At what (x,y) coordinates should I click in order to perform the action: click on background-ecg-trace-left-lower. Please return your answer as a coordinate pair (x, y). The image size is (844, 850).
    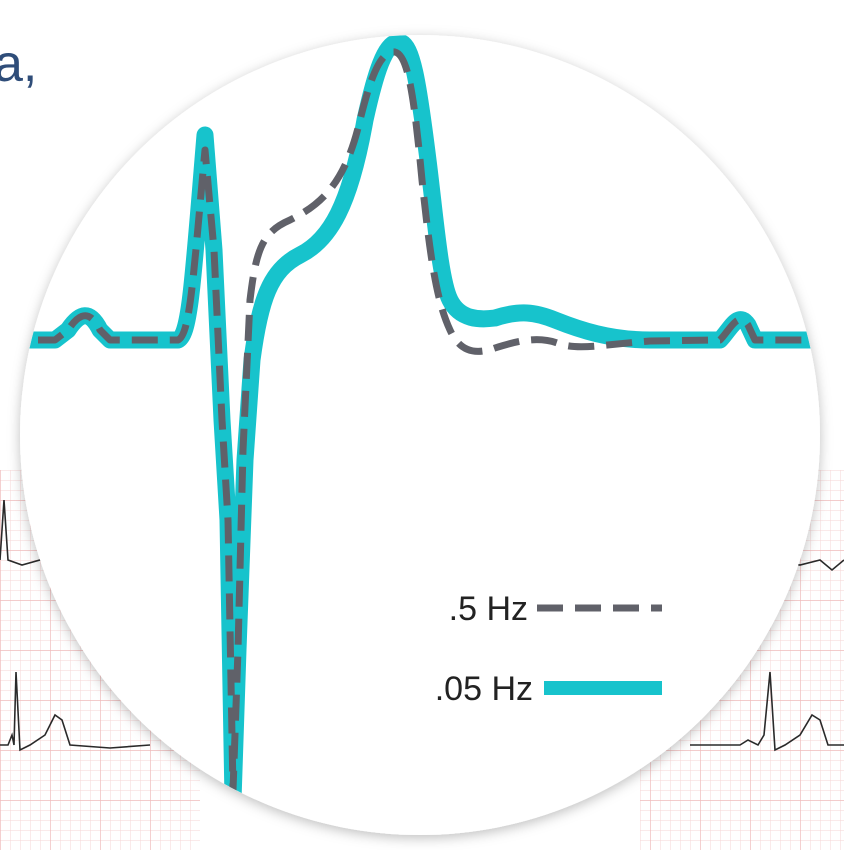
    Looking at the image, I should click on (75, 711).